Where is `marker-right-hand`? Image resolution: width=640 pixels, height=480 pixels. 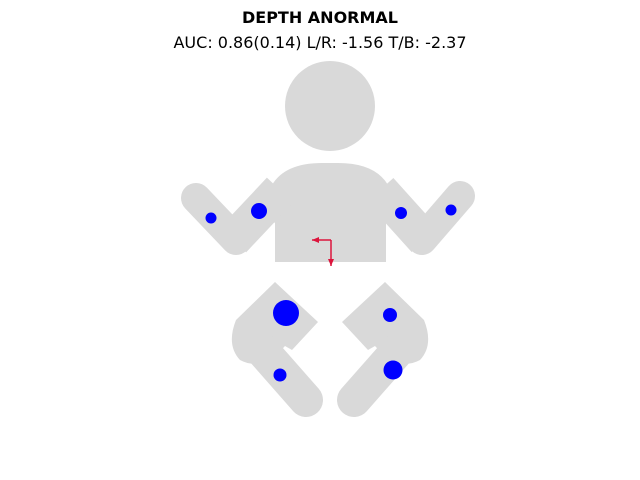
marker-right-hand is located at coordinates (451, 210).